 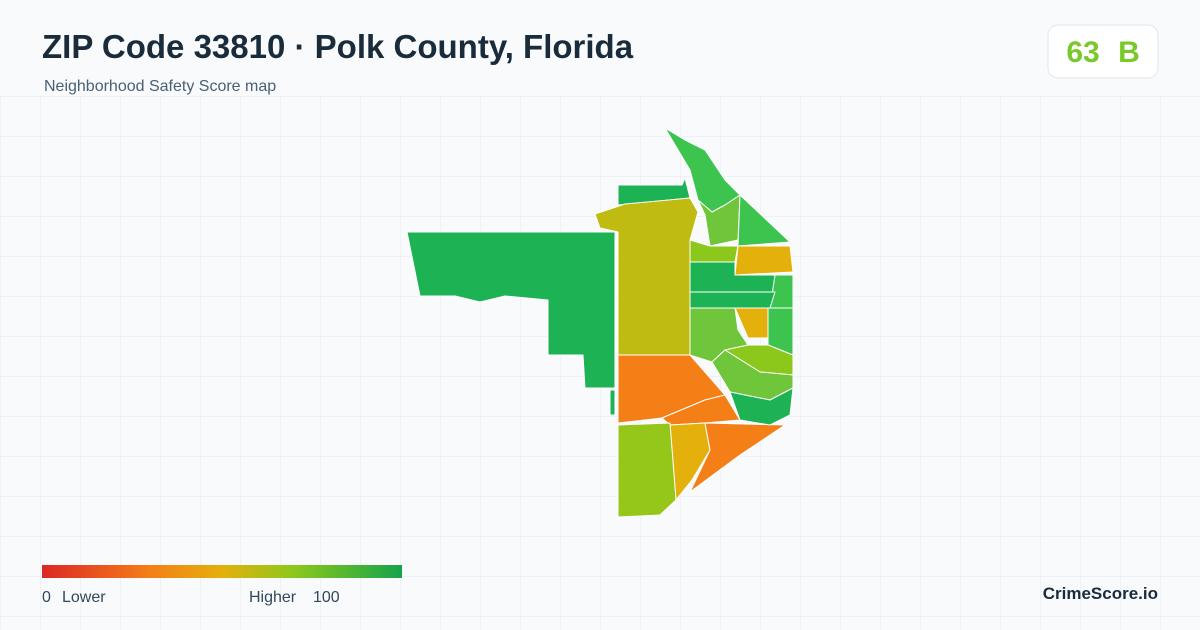 What do you see at coordinates (222, 571) in the screenshot?
I see `legend-scale` at bounding box center [222, 571].